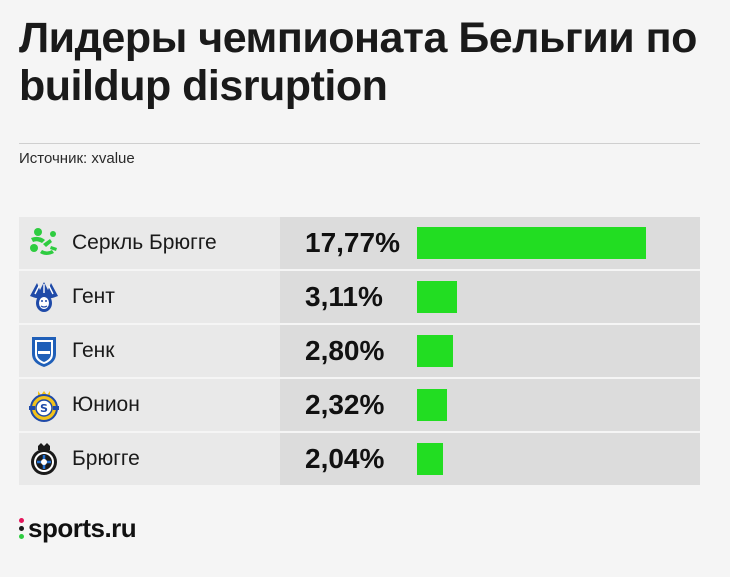 The image size is (730, 577). I want to click on gent-logo, so click(44, 297).